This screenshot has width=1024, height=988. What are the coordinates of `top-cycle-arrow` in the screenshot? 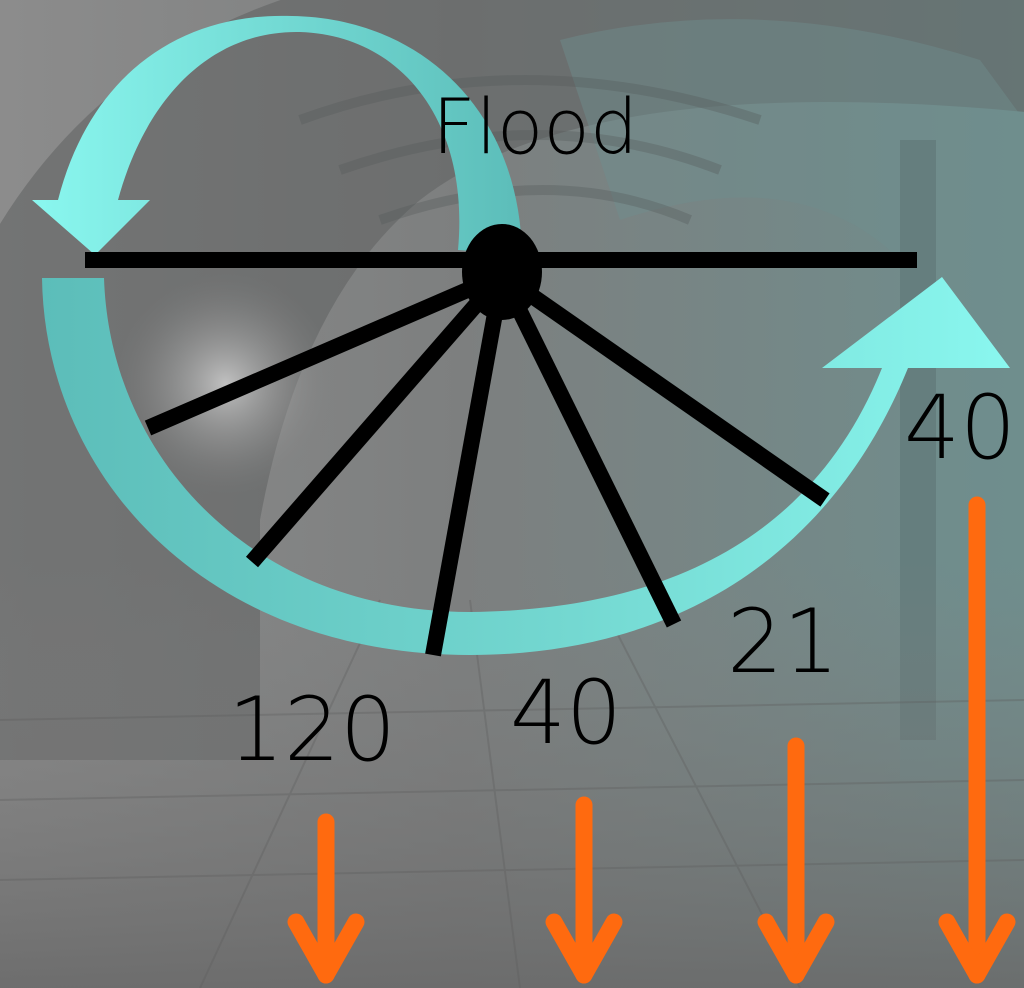 It's located at (277, 135).